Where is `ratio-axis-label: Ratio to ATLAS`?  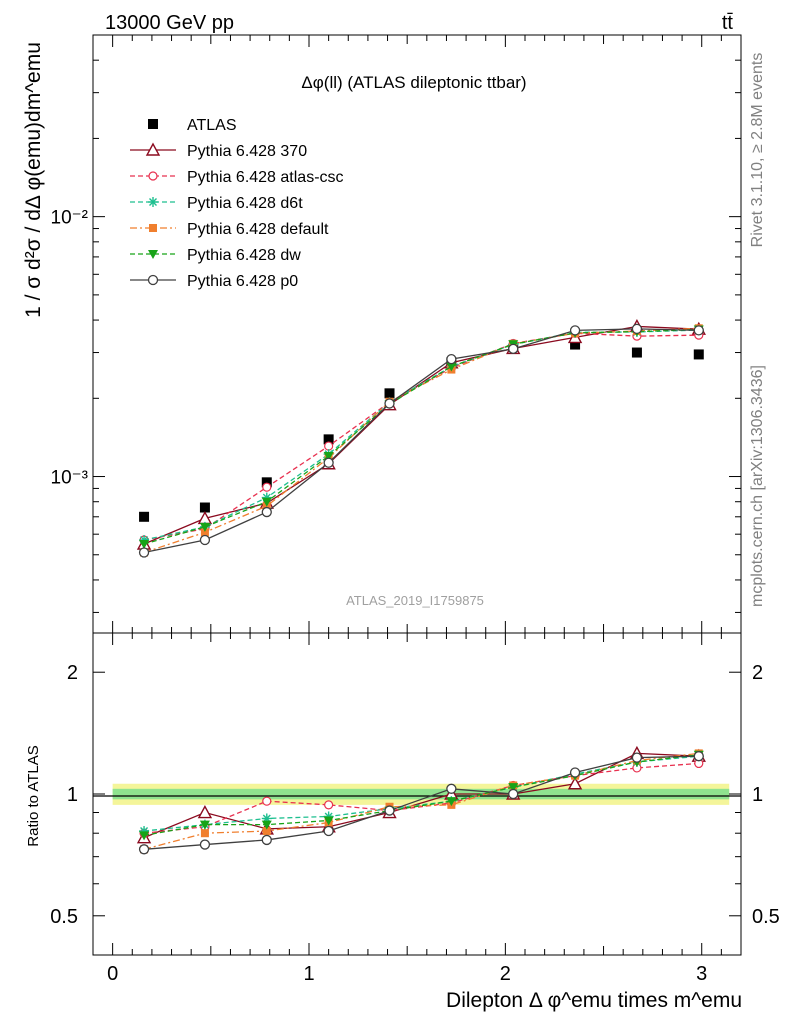 ratio-axis-label: Ratio to ATLAS is located at coordinates (33, 795).